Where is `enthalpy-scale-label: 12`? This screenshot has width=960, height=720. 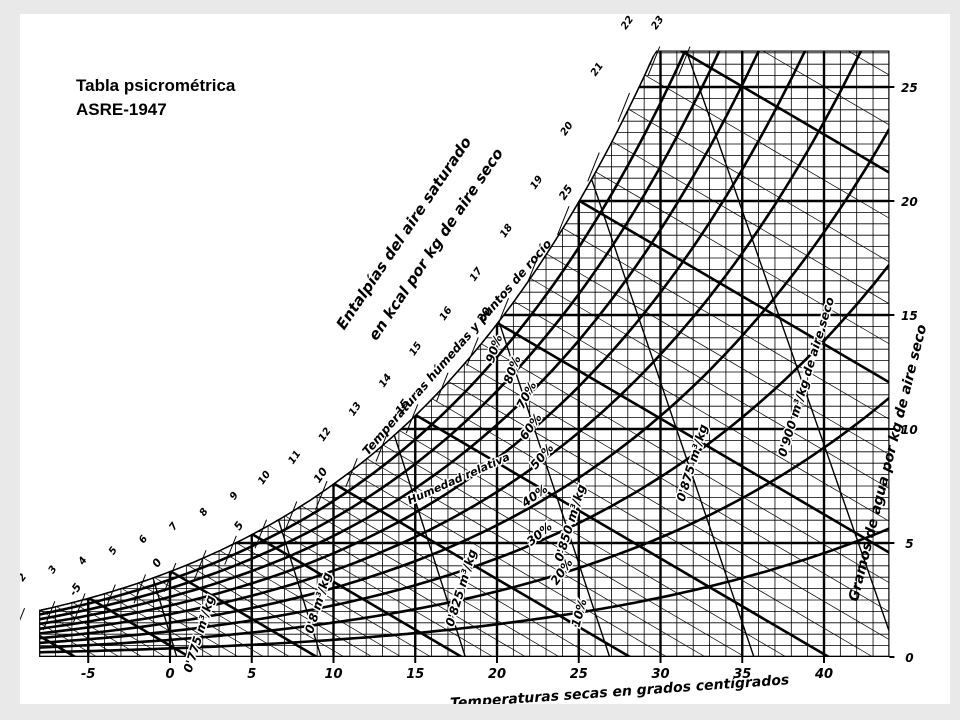
enthalpy-scale-label: 12 is located at coordinates (325, 435).